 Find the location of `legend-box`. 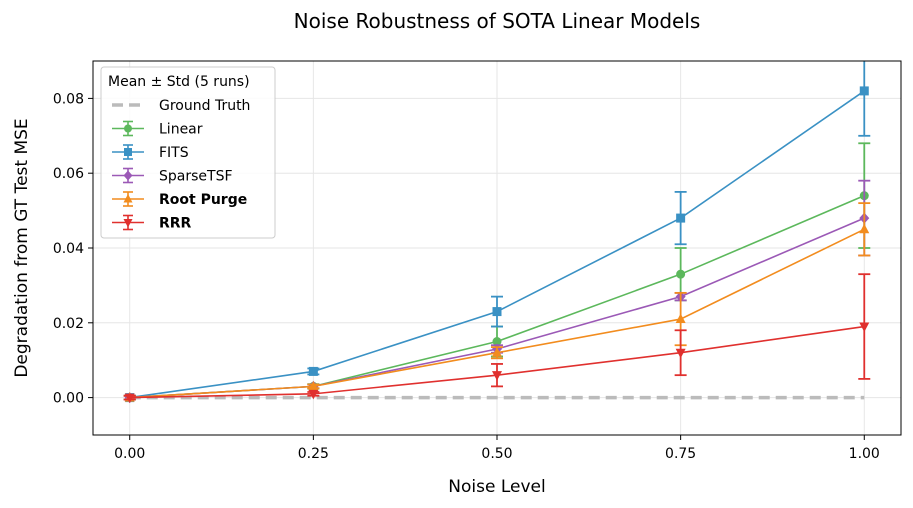

legend-box is located at coordinates (188, 152).